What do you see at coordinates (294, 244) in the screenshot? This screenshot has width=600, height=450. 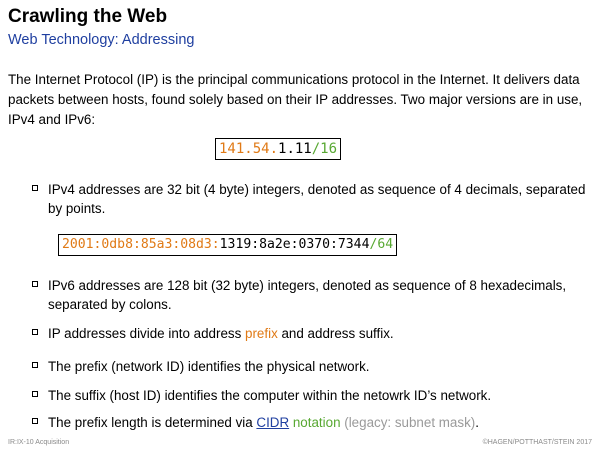 I see `ipv6-host: 1319:8a2e:0370:7344` at bounding box center [294, 244].